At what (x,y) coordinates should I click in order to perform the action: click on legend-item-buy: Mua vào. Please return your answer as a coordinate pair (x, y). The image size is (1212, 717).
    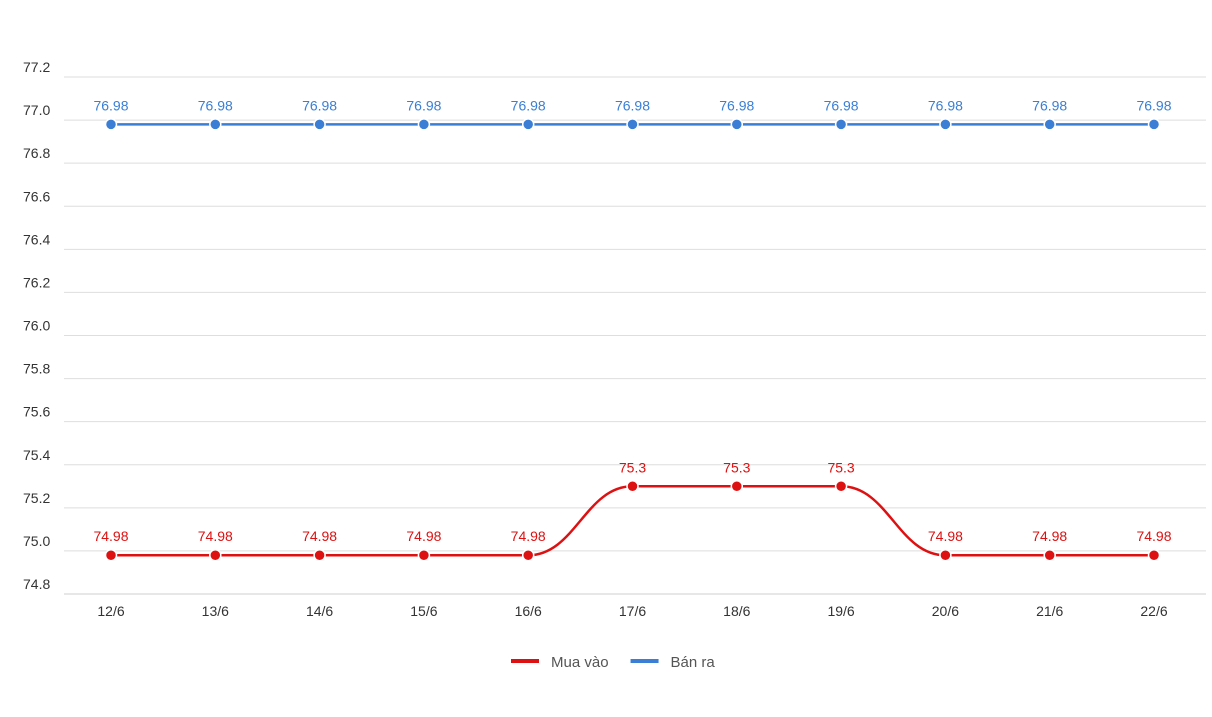
    Looking at the image, I should click on (560, 662).